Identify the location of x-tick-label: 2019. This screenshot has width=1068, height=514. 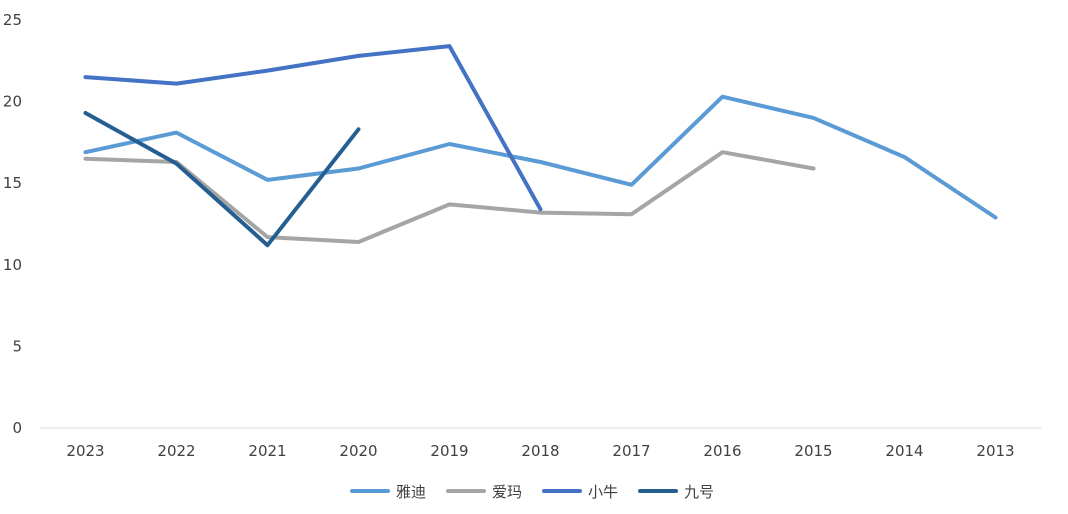
(449, 451).